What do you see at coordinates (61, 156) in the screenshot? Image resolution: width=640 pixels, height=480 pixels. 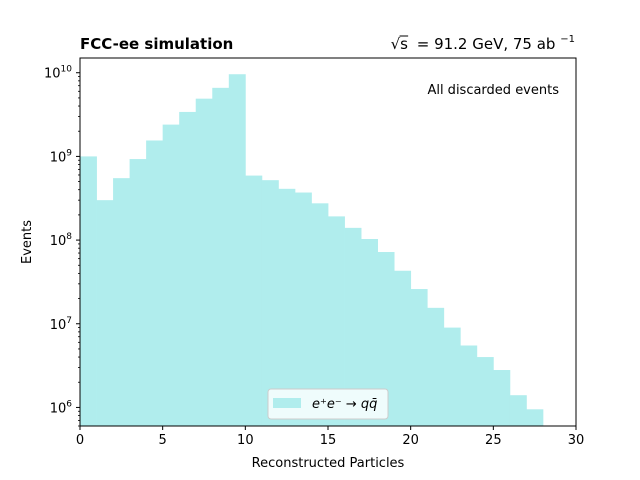 I see `y-tick-label: 10⁹` at bounding box center [61, 156].